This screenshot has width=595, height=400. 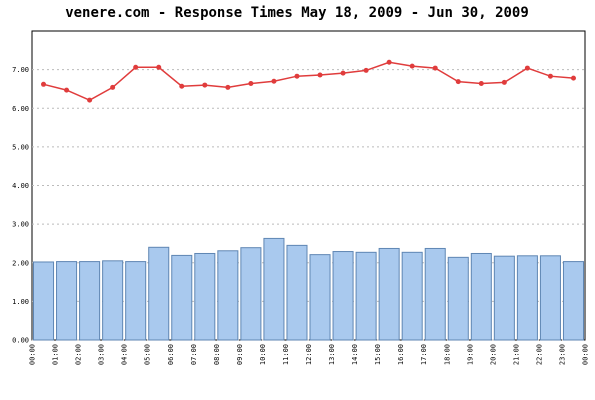 What do you see at coordinates (263, 354) in the screenshot?
I see `x-tick-label: 10:00` at bounding box center [263, 354].